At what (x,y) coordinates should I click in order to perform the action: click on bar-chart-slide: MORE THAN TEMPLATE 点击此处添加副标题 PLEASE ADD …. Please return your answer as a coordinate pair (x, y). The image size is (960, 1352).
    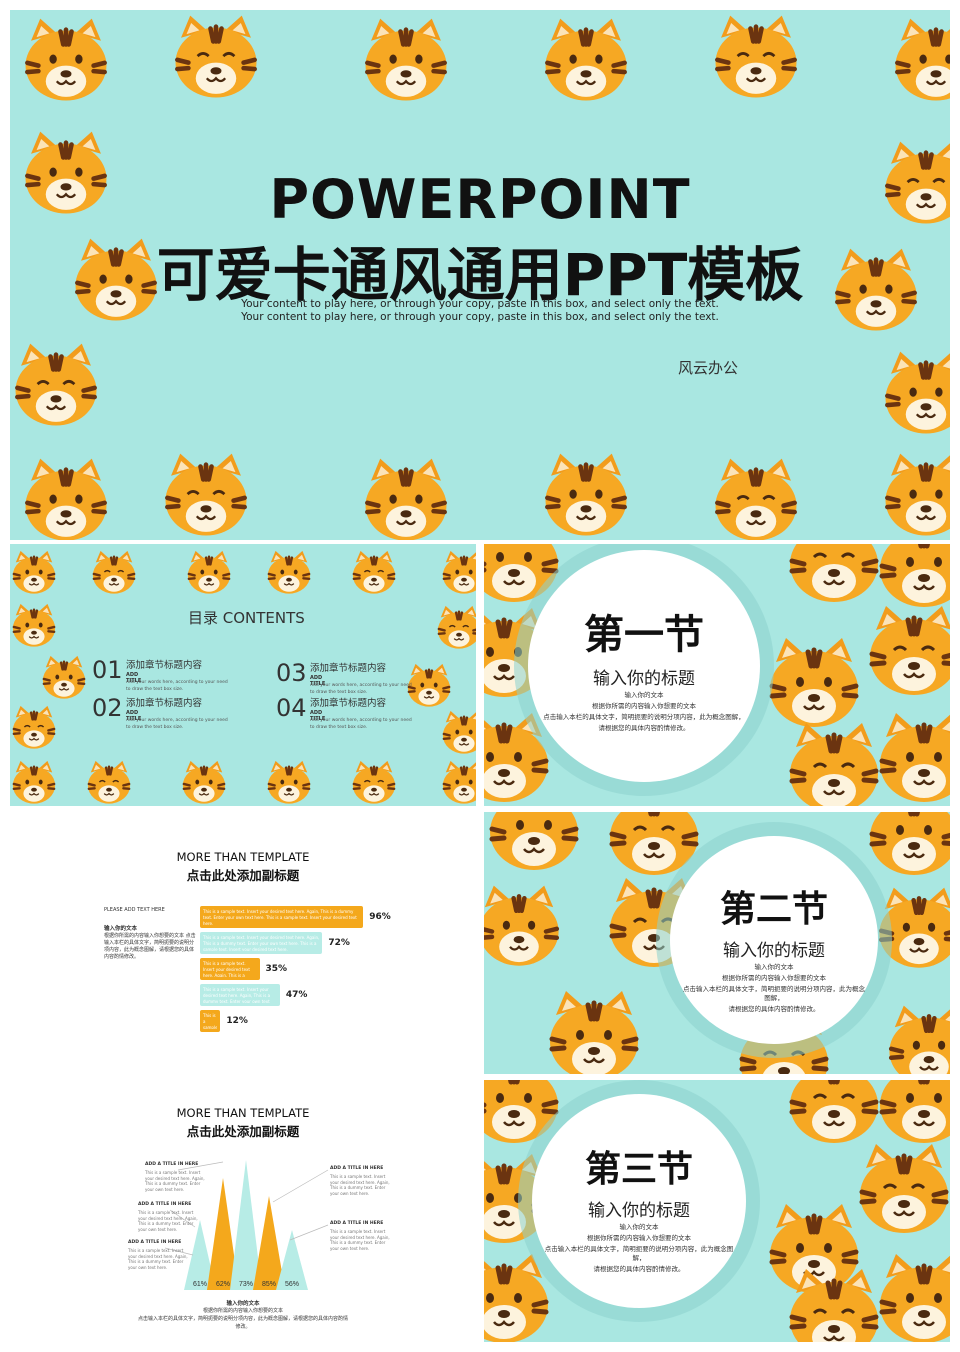
    Looking at the image, I should click on (243, 943).